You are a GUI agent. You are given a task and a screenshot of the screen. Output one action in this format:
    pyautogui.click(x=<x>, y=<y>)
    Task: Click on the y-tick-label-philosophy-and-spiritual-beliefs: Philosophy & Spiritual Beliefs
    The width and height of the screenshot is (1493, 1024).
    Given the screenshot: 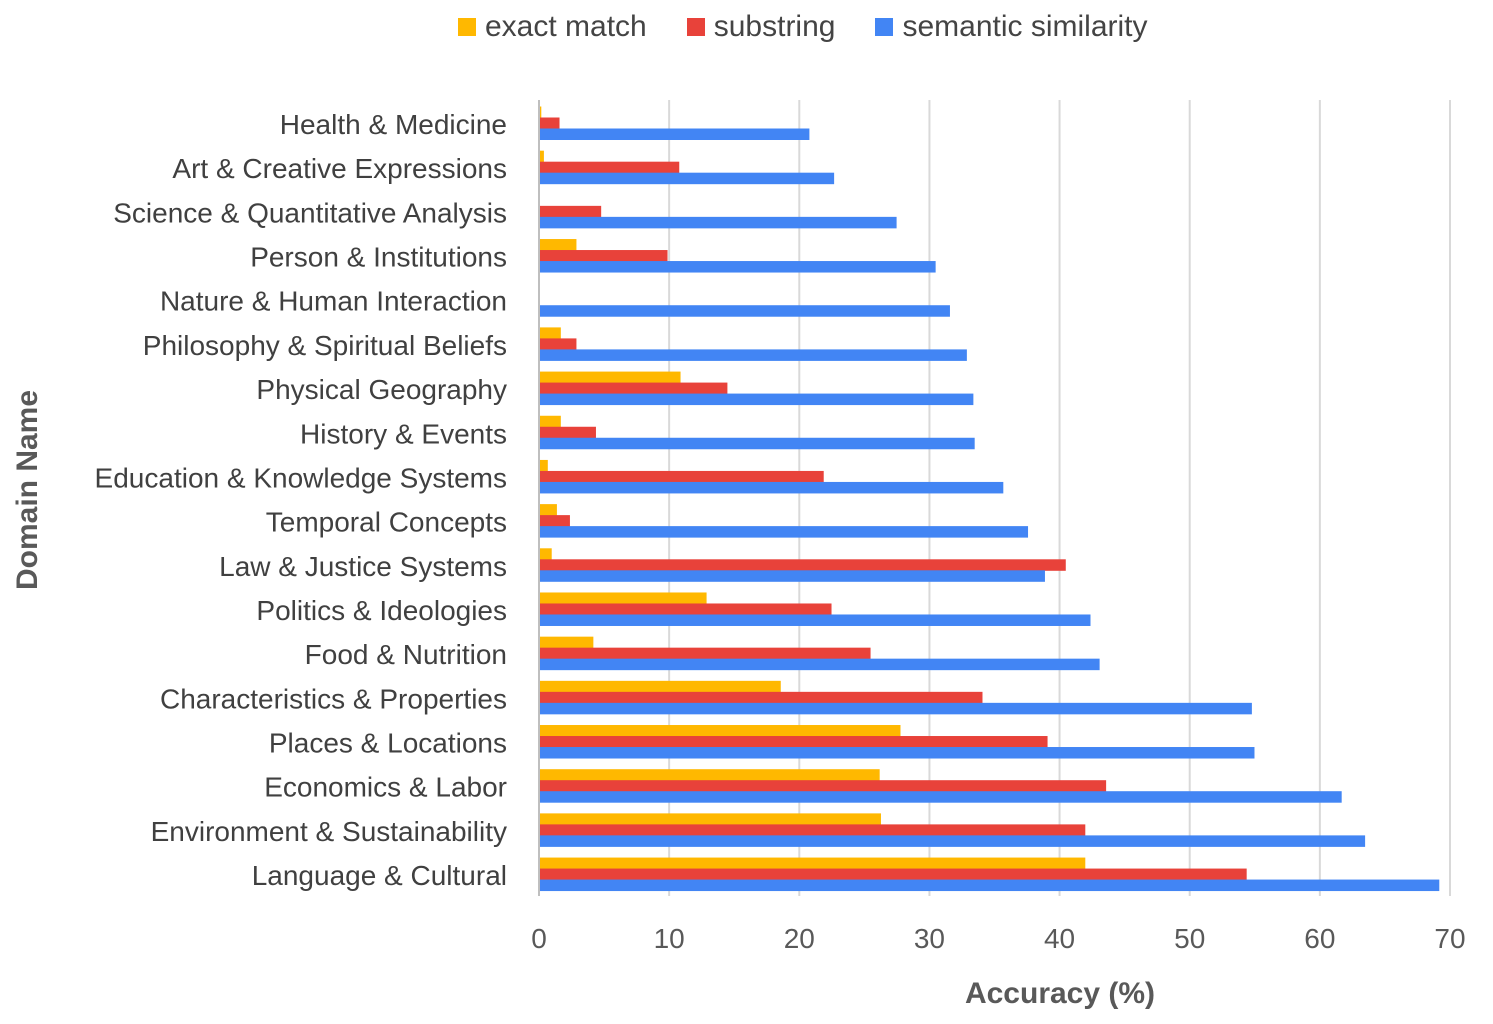 What is the action you would take?
    pyautogui.click(x=325, y=345)
    